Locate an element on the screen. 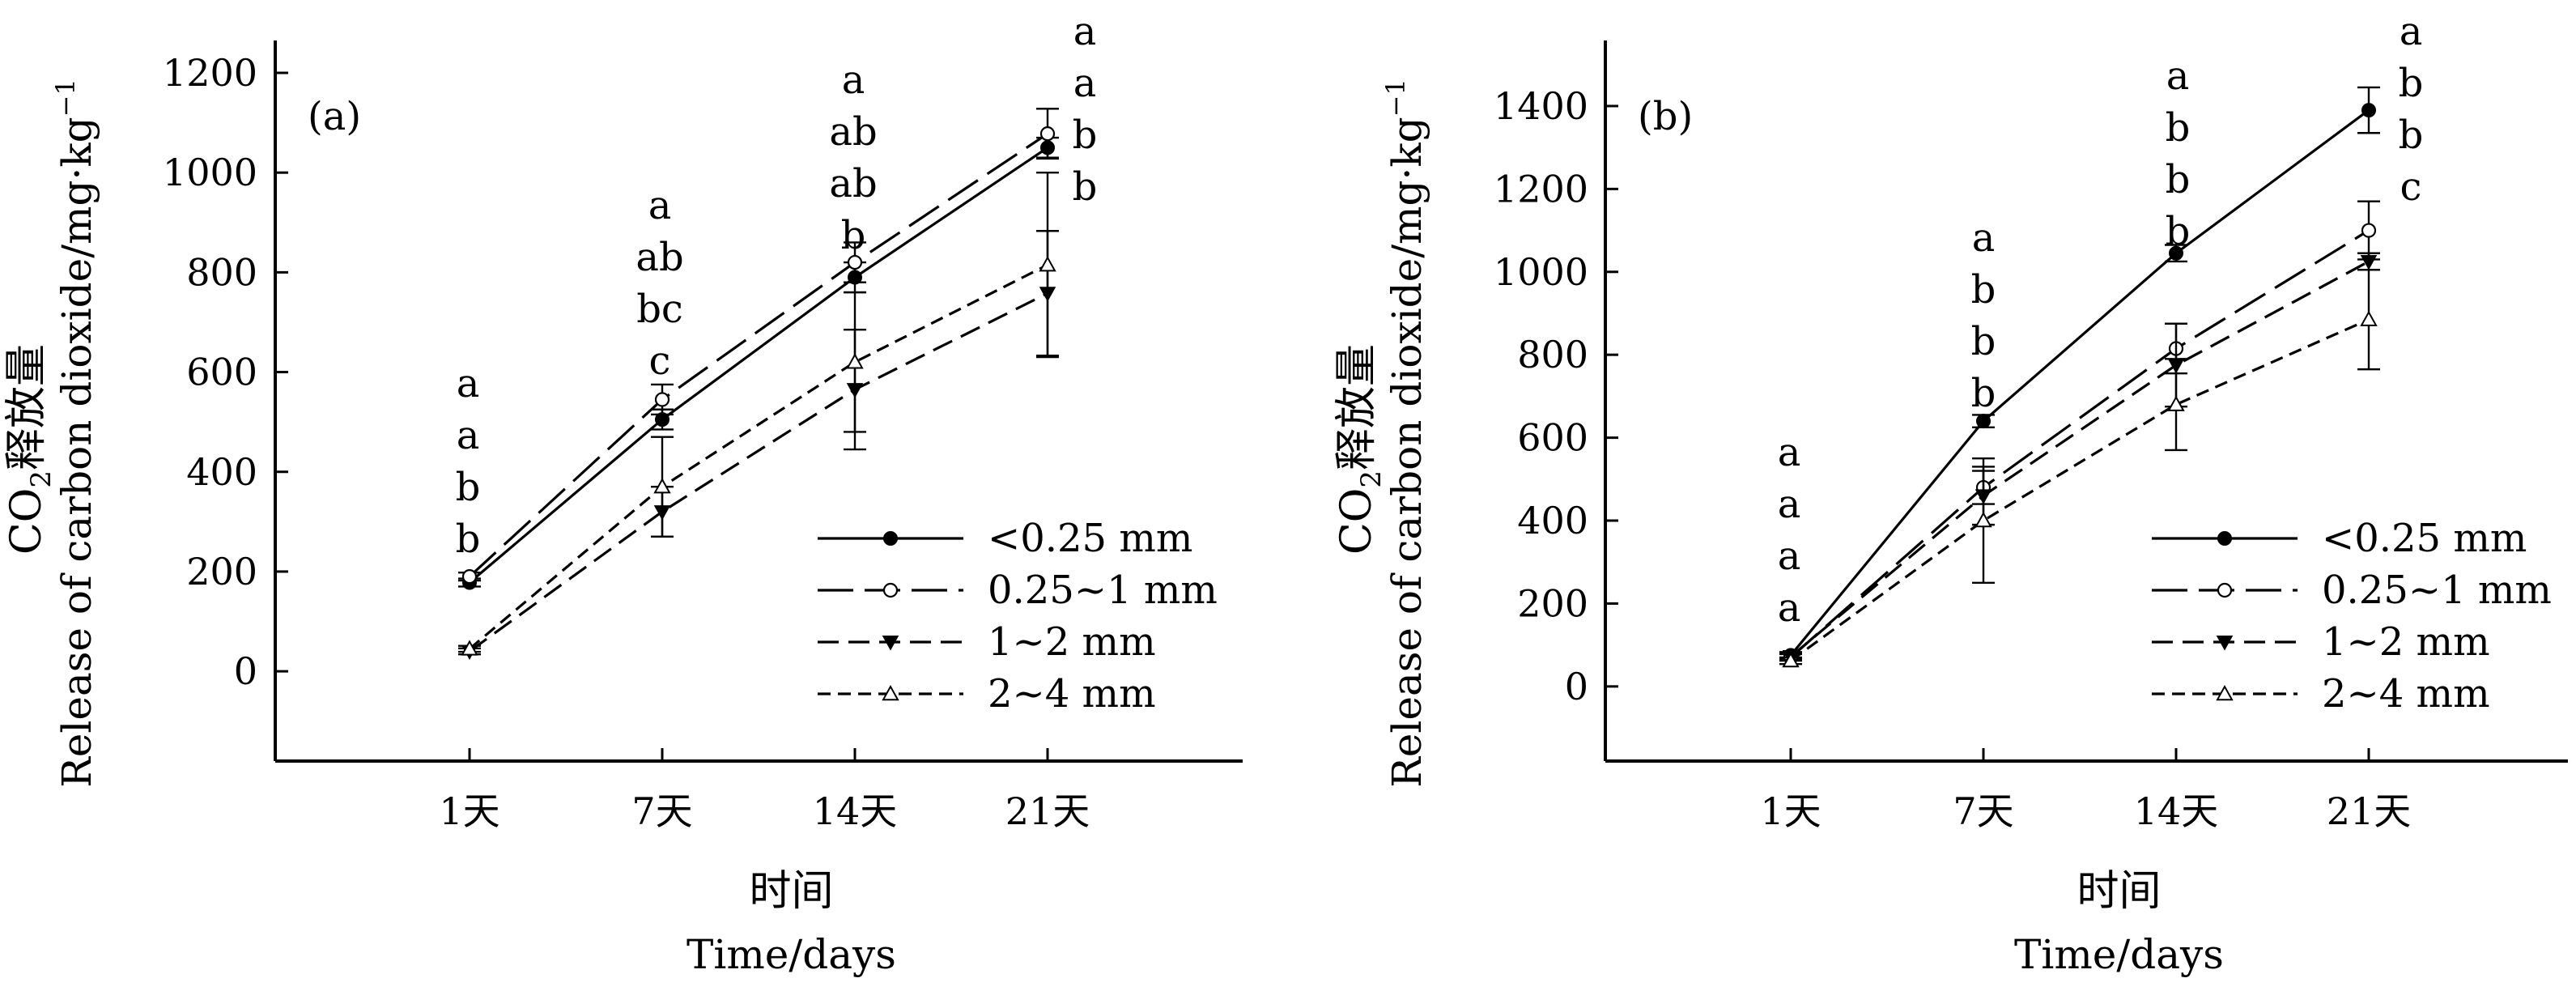 The height and width of the screenshot is (991, 2576). x-axis-title-en: Time/days is located at coordinates (791, 954).